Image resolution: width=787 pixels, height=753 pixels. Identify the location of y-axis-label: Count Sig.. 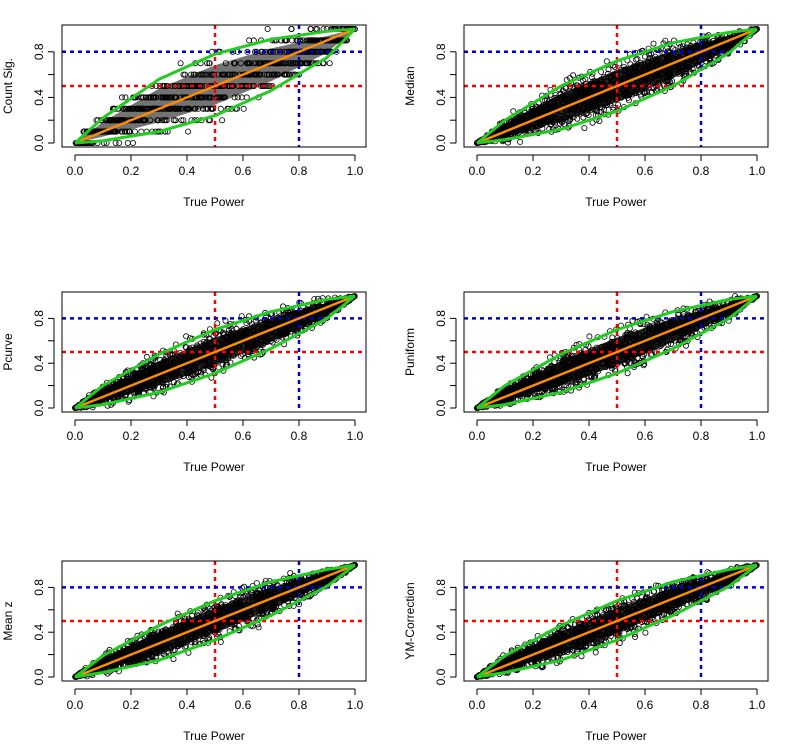
(8, 86).